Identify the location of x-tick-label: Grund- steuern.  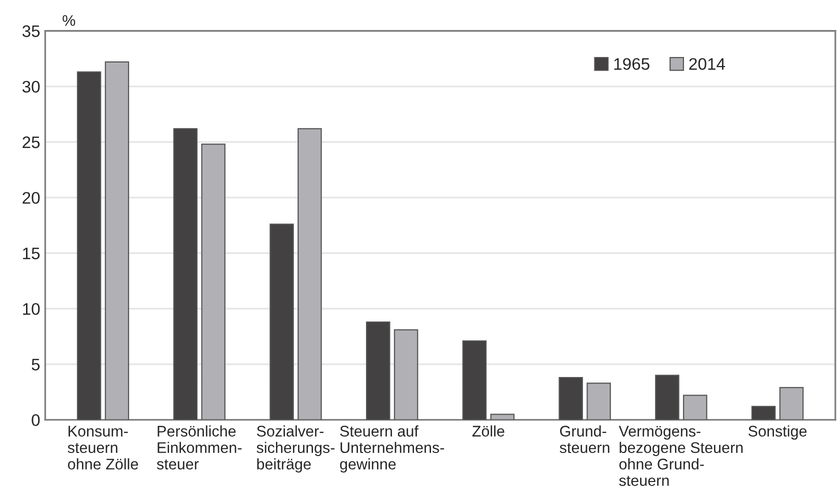
(585, 439).